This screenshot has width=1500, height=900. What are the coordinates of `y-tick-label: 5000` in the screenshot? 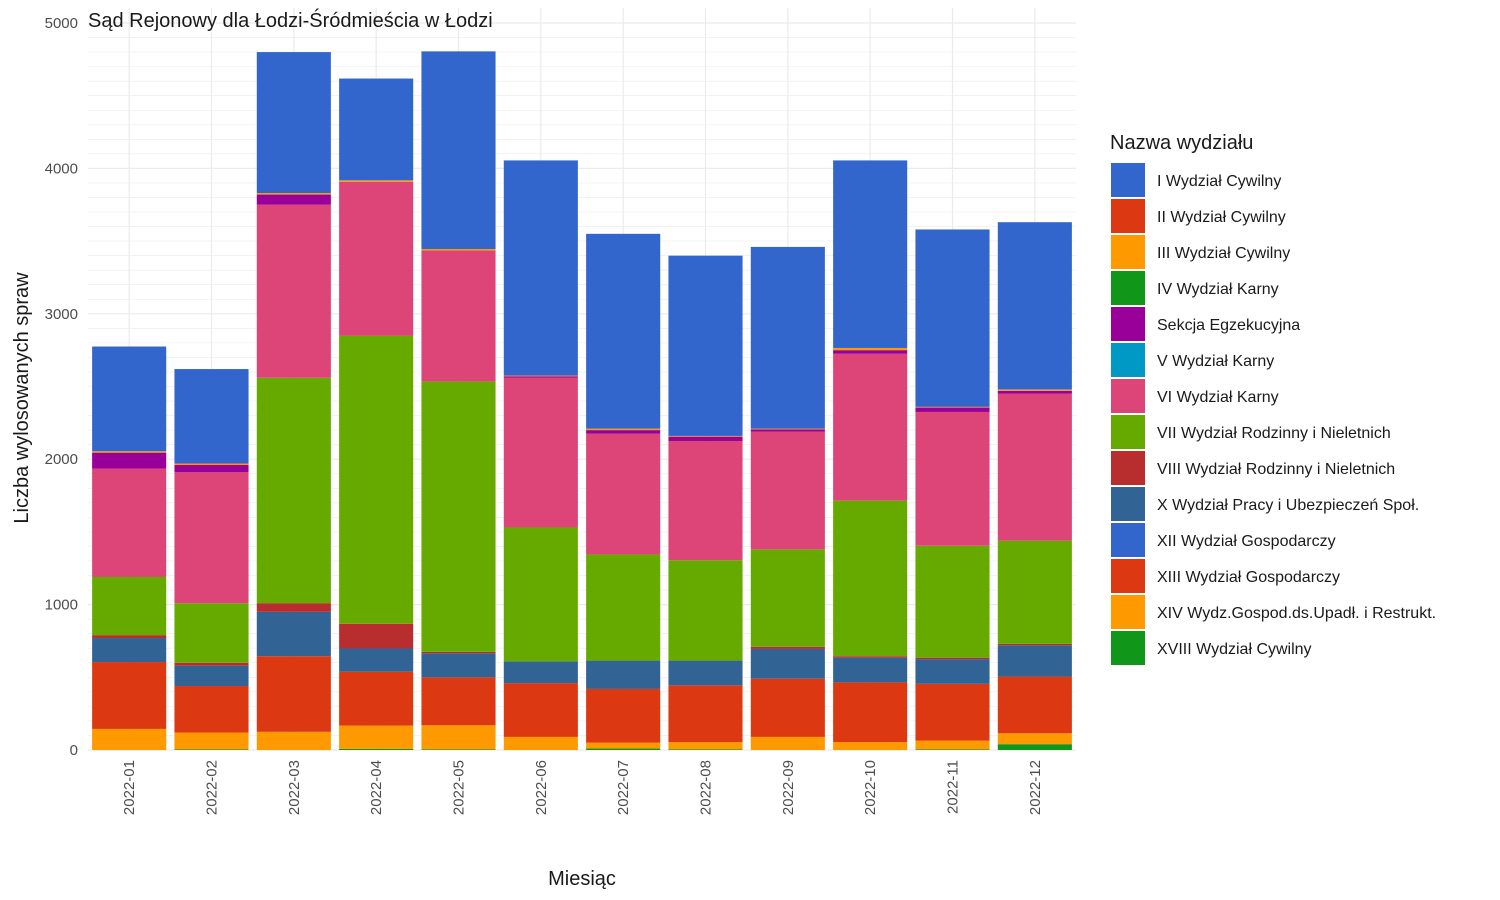 It's located at (61, 23).